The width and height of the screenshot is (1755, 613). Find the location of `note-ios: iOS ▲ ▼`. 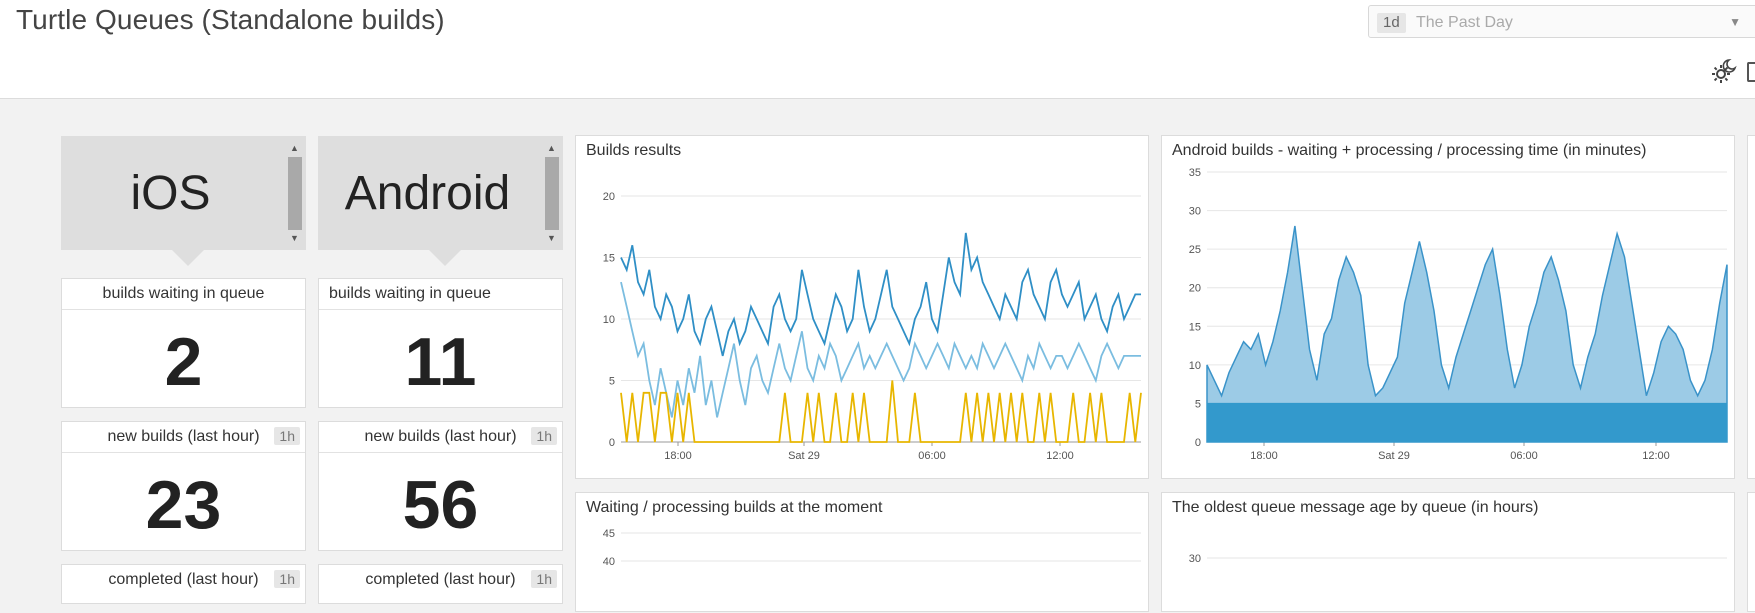

note-ios: iOS ▲ ▼ is located at coordinates (183, 201).